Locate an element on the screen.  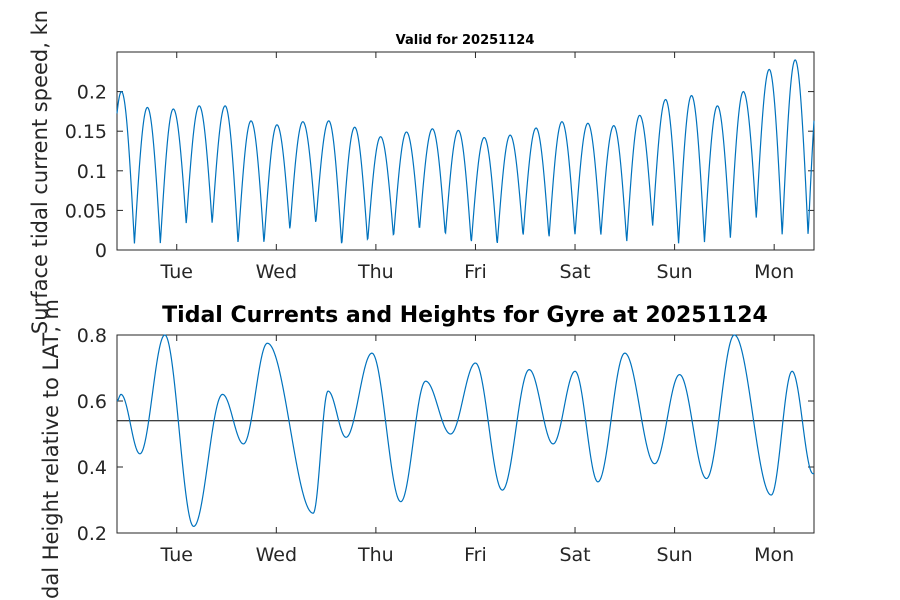
current-y-tick-label: 0 is located at coordinates (101, 251).